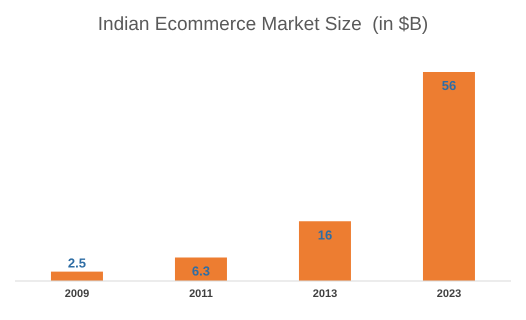 The height and width of the screenshot is (320, 526). What do you see at coordinates (325, 234) in the screenshot?
I see `data-label: 16` at bounding box center [325, 234].